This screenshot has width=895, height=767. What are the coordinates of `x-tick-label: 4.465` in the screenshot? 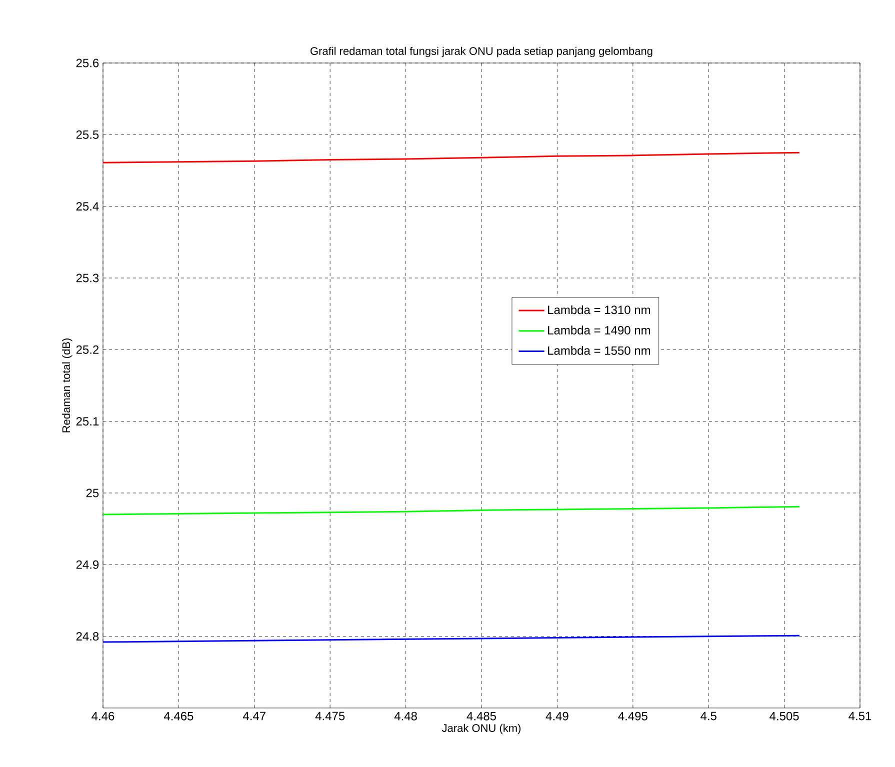 It's located at (179, 716).